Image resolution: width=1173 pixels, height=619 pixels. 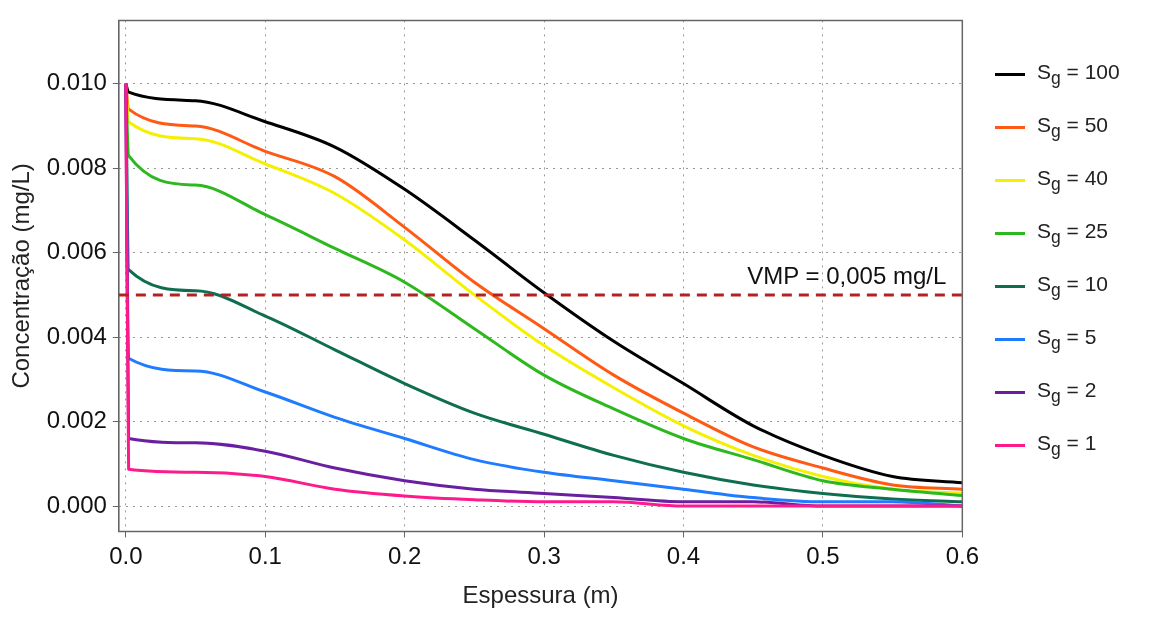 I want to click on x-tick-label: 0.2, so click(x=404, y=556).